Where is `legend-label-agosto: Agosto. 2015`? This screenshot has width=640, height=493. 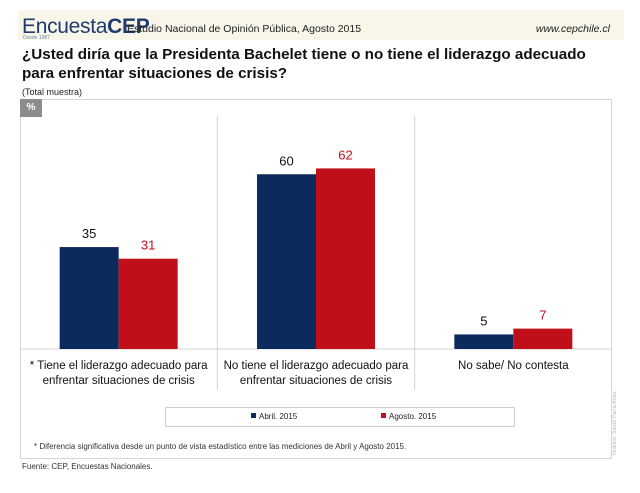
legend-label-agosto: Agosto. 2015 is located at coordinates (413, 416).